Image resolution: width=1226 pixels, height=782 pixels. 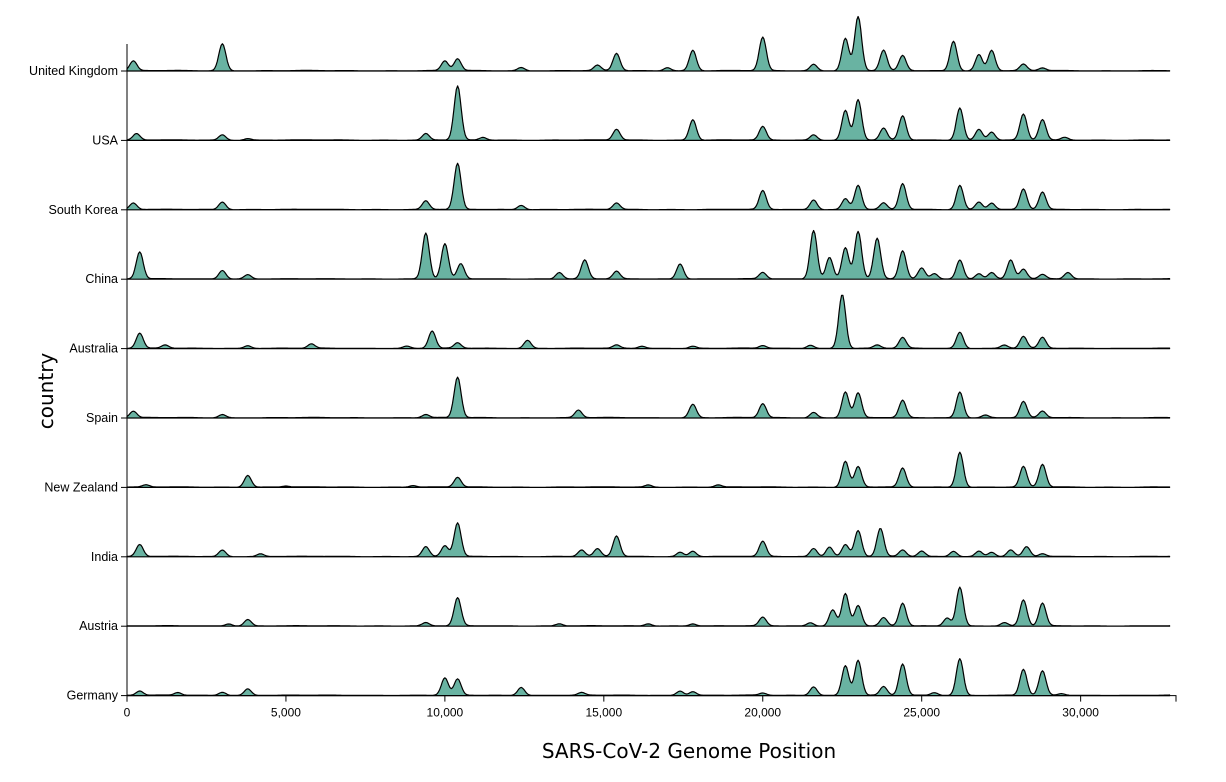 What do you see at coordinates (651, 698) in the screenshot?
I see `x-axis-line` at bounding box center [651, 698].